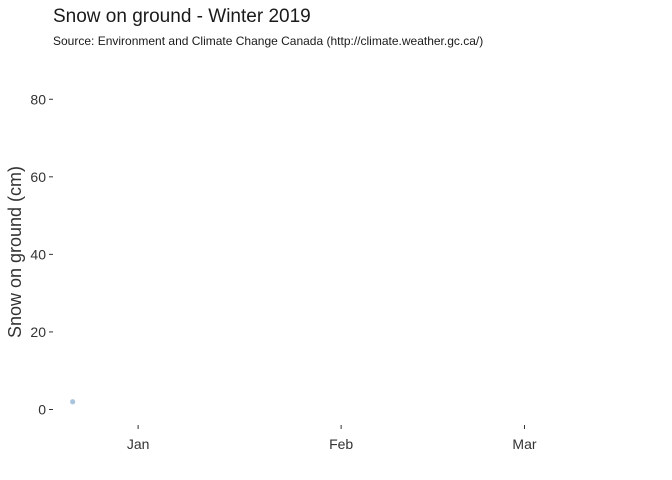 The height and width of the screenshot is (480, 672). What do you see at coordinates (15, 252) in the screenshot?
I see `y-axis-title: Snow on ground (cm)` at bounding box center [15, 252].